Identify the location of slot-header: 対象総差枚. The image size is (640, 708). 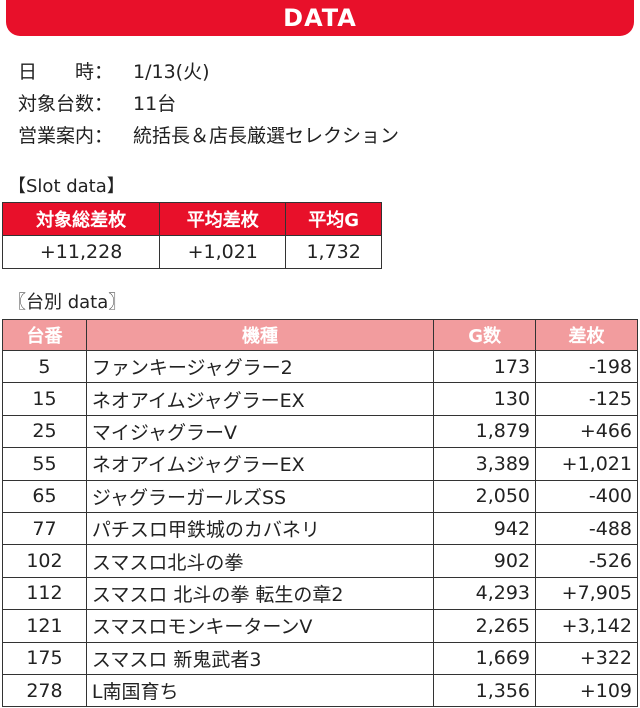
(81, 219).